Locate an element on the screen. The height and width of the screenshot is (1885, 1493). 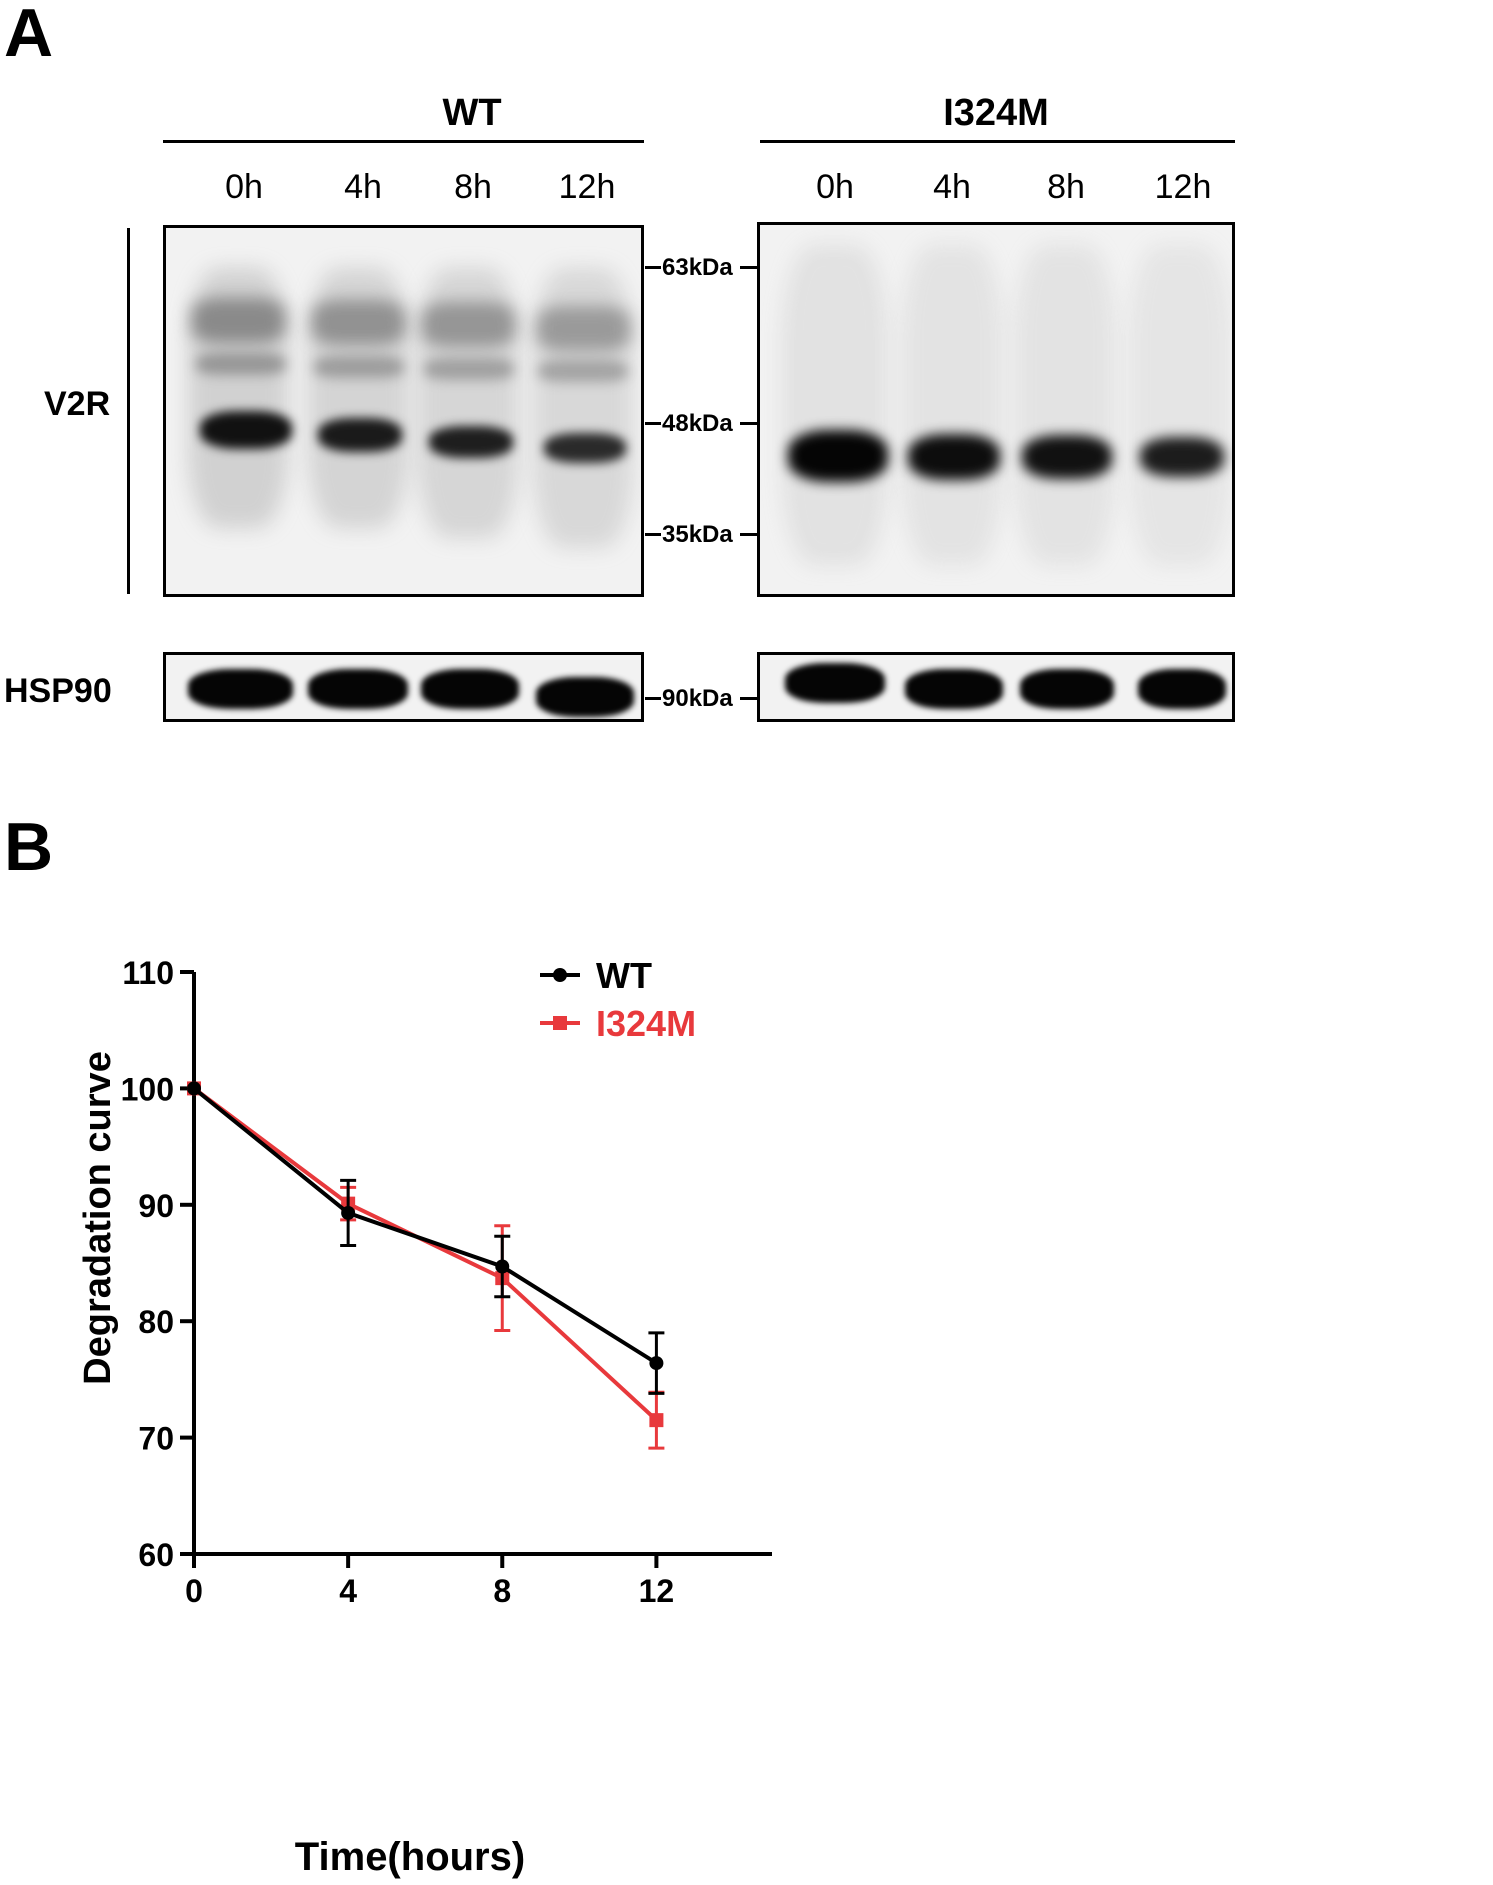
row-label-hsp90: HSP90 is located at coordinates (58, 691).